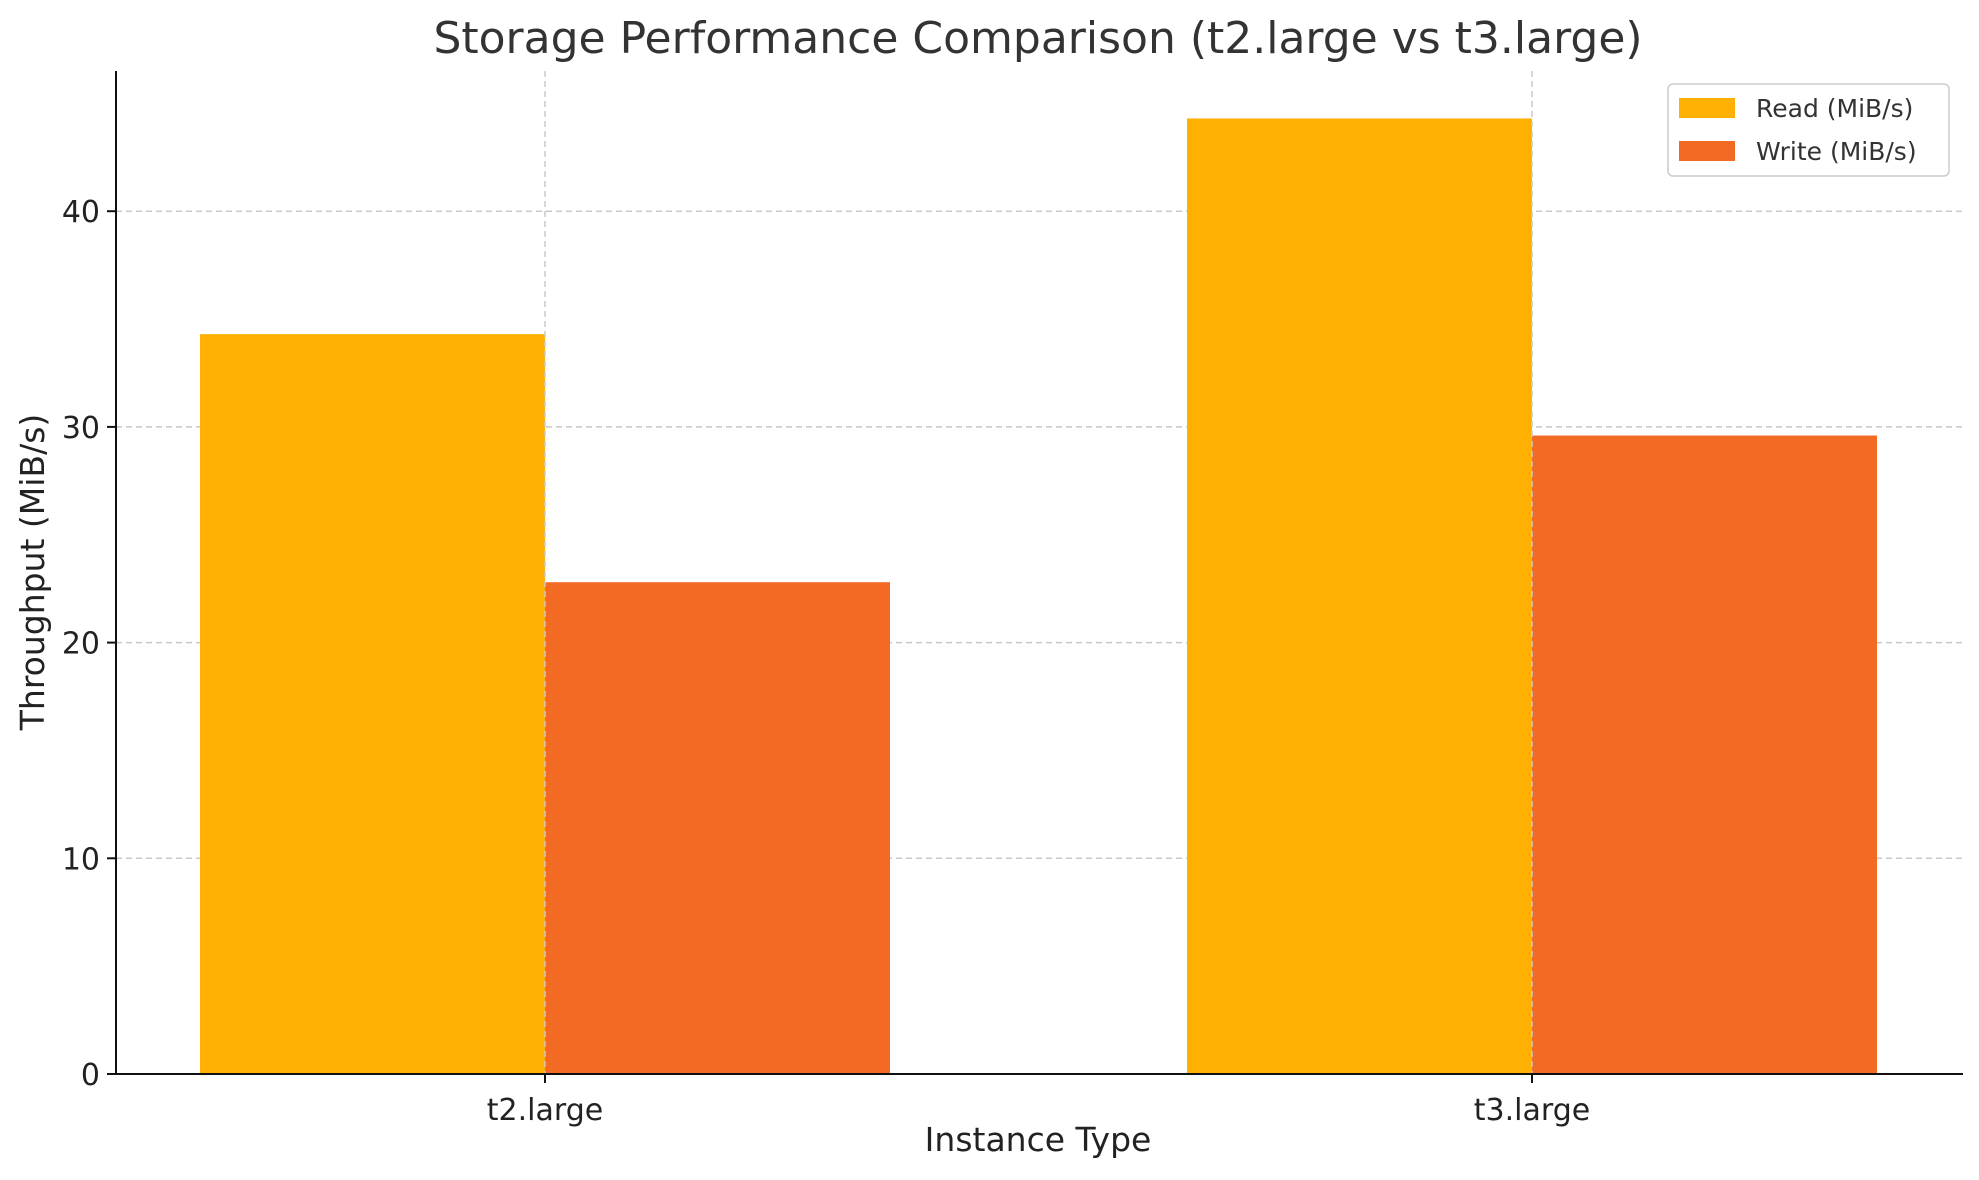  Describe the element at coordinates (1836, 151) in the screenshot. I see `legend-label-write: Write (MiB/s)` at that location.